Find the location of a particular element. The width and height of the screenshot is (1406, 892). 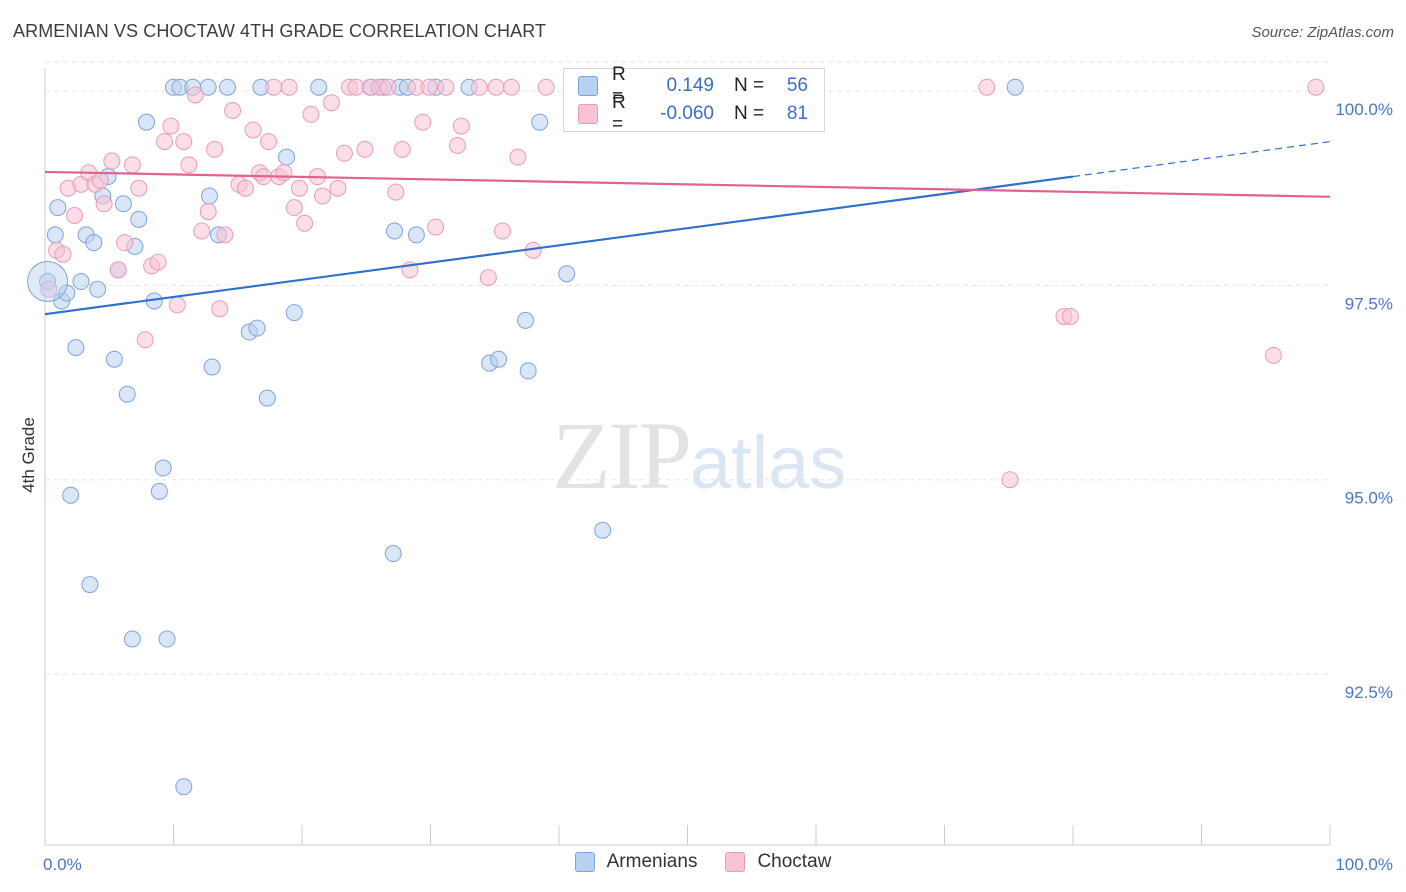

y-tick-label-1: 97.5% is located at coordinates (1369, 303).